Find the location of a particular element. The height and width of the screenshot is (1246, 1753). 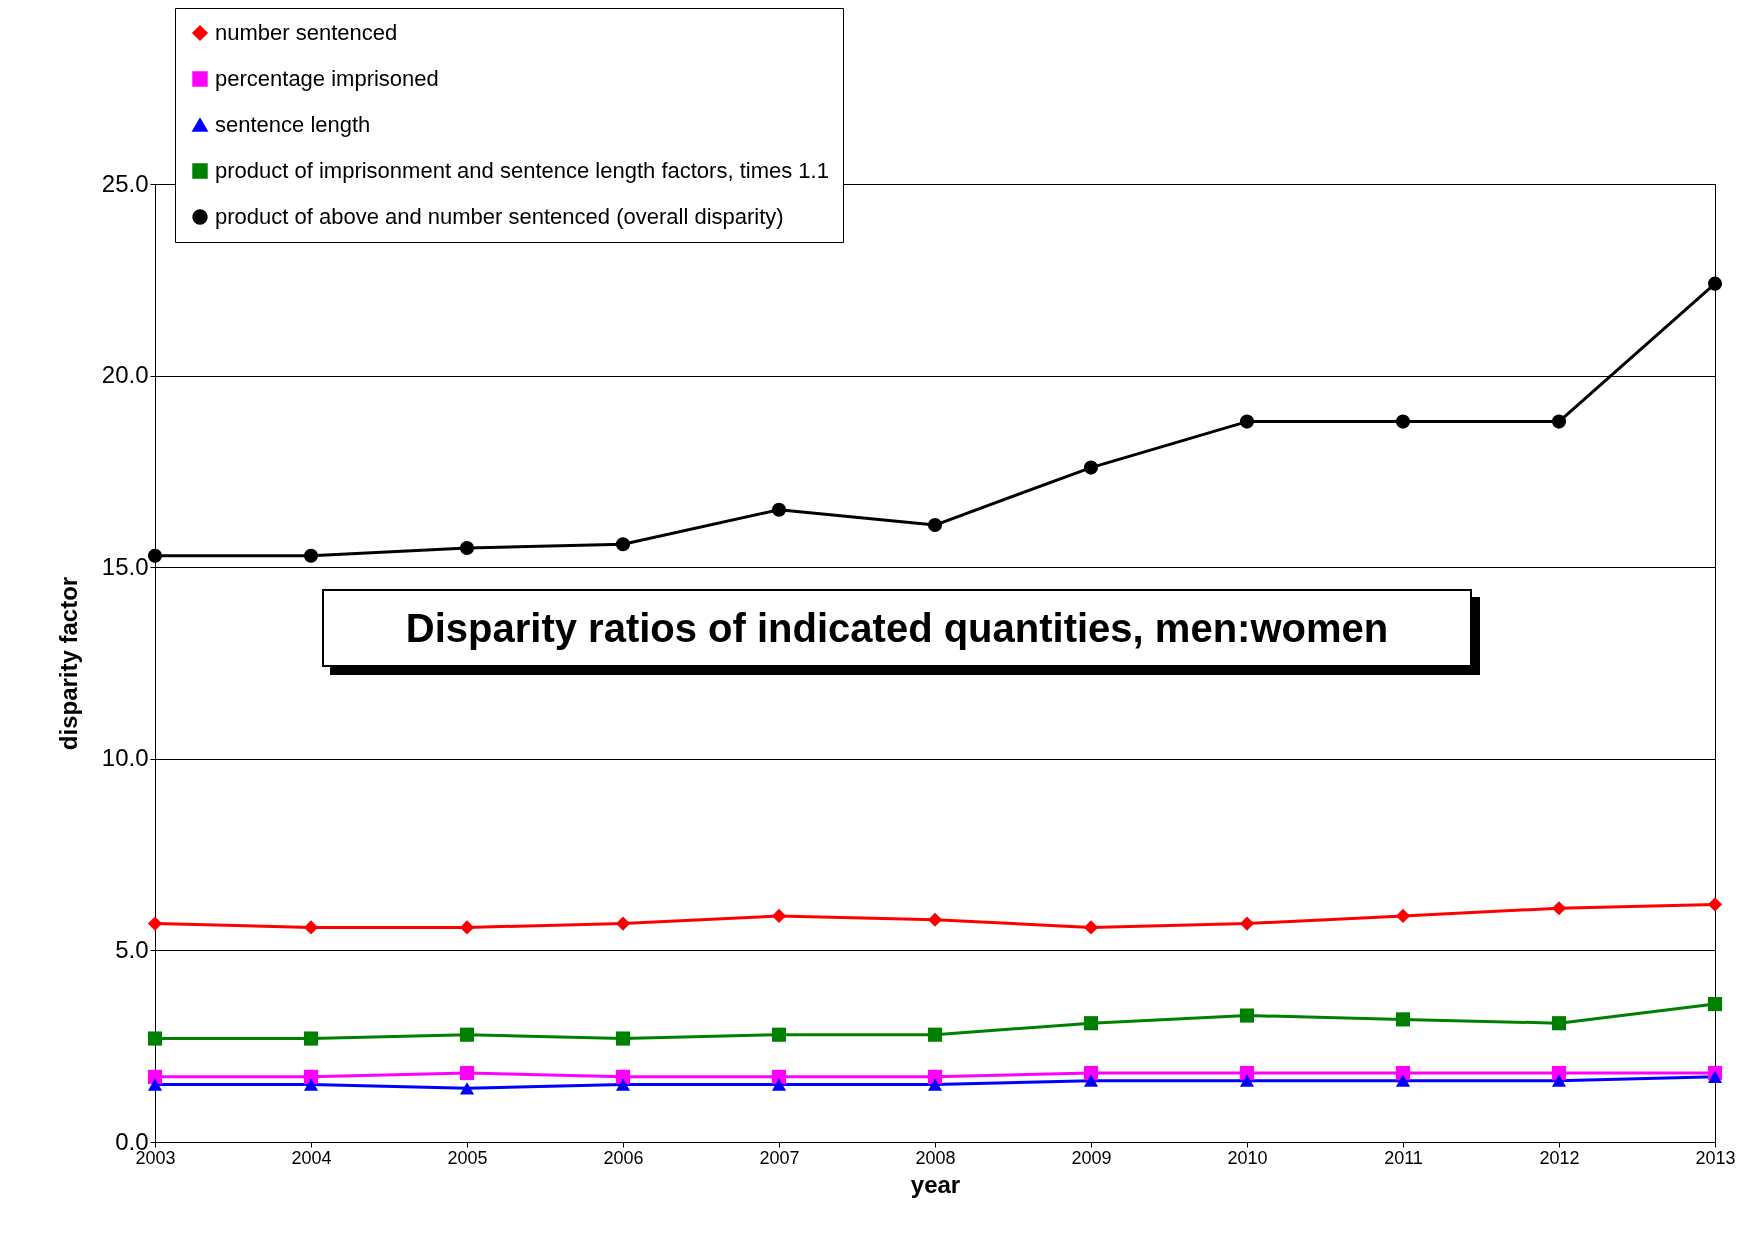

legend-label: number sentenced is located at coordinates (306, 32).